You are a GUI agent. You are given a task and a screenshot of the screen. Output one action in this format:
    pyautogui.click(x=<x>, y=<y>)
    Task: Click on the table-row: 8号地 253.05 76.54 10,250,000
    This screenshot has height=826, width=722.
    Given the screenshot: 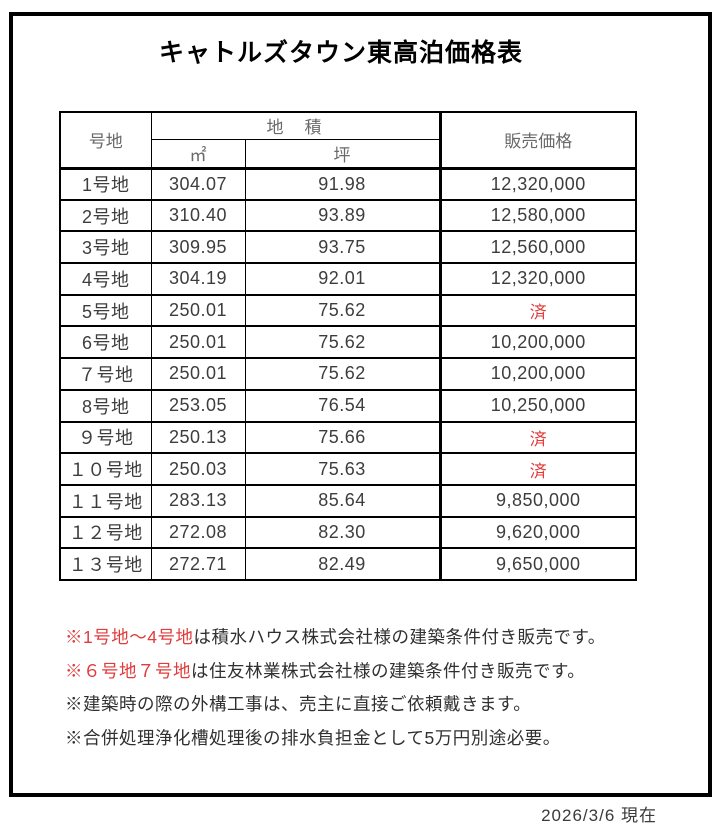 What is the action you would take?
    pyautogui.click(x=348, y=405)
    